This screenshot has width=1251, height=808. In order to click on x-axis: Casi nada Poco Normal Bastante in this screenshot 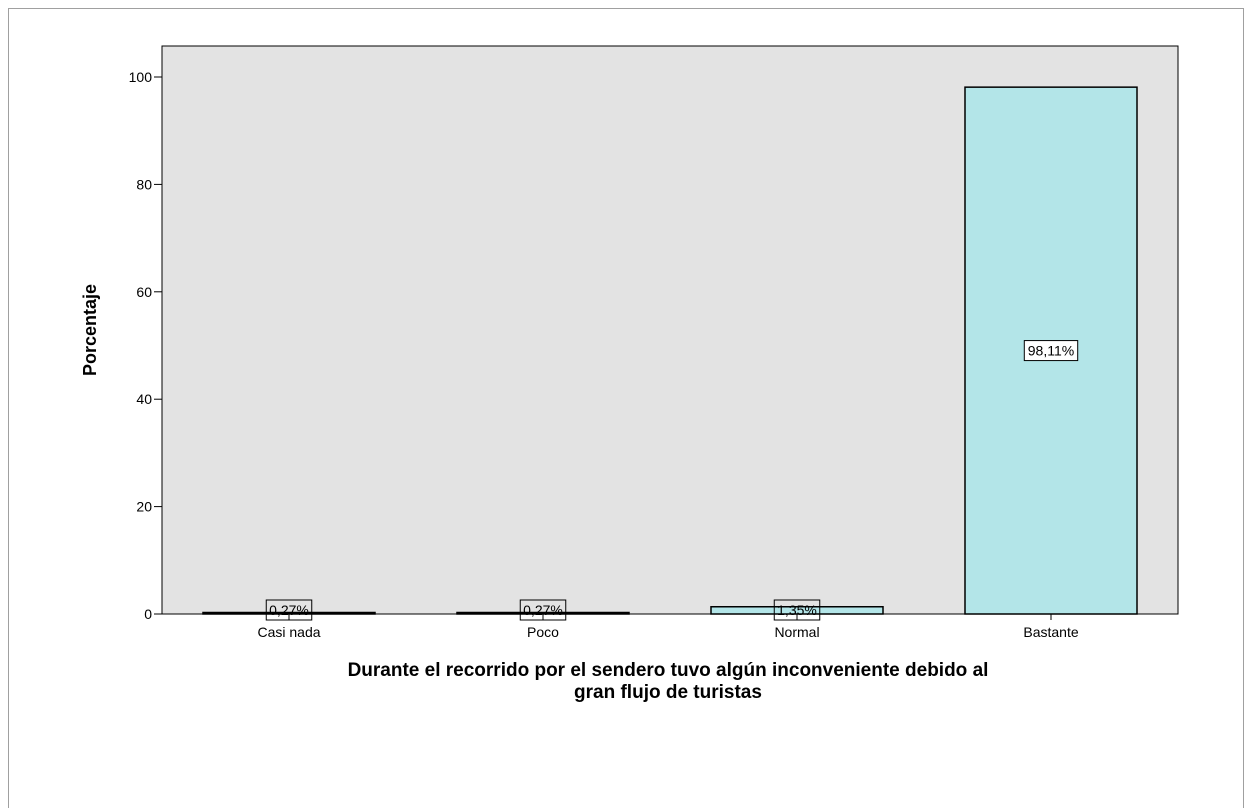, I will do `click(668, 627)`.